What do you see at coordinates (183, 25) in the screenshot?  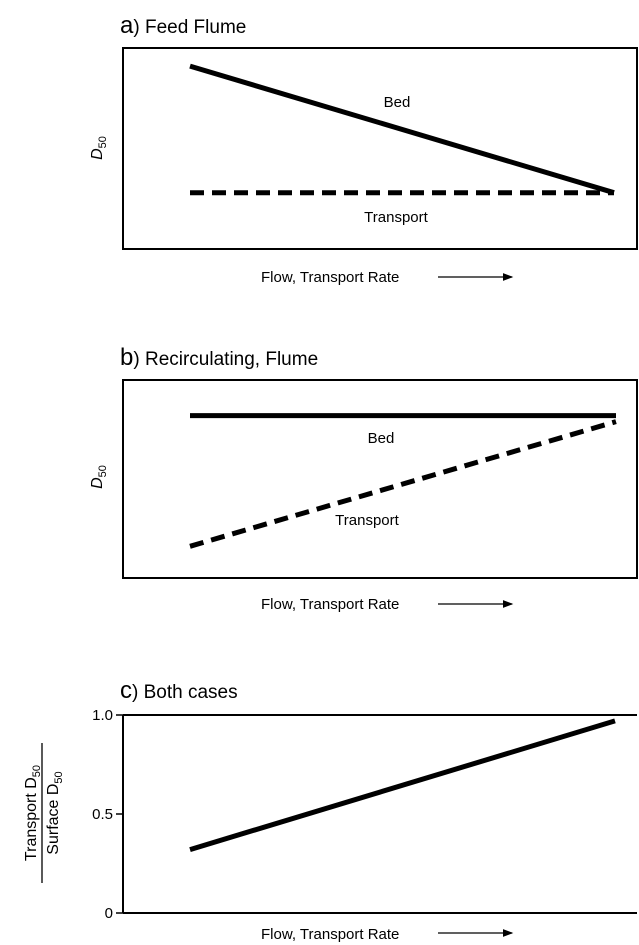 I see `panel-a-title: a) Feed Flume` at bounding box center [183, 25].